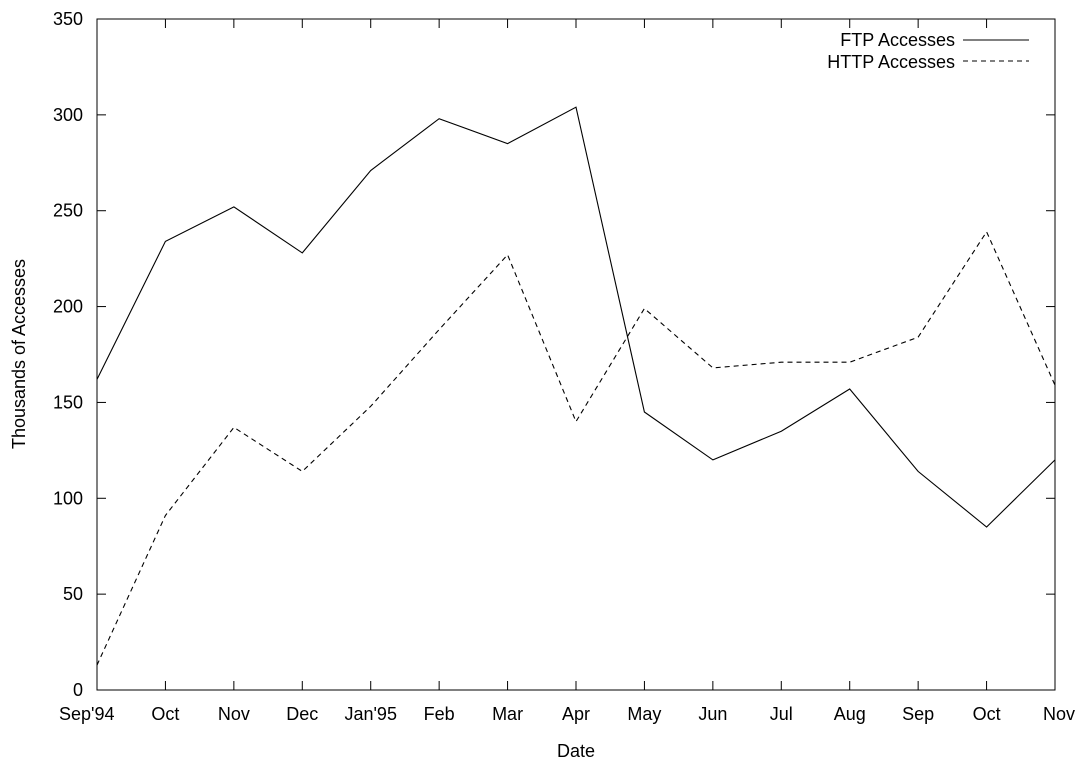 The image size is (1076, 763). What do you see at coordinates (68, 402) in the screenshot?
I see `y-tick-label: 150` at bounding box center [68, 402].